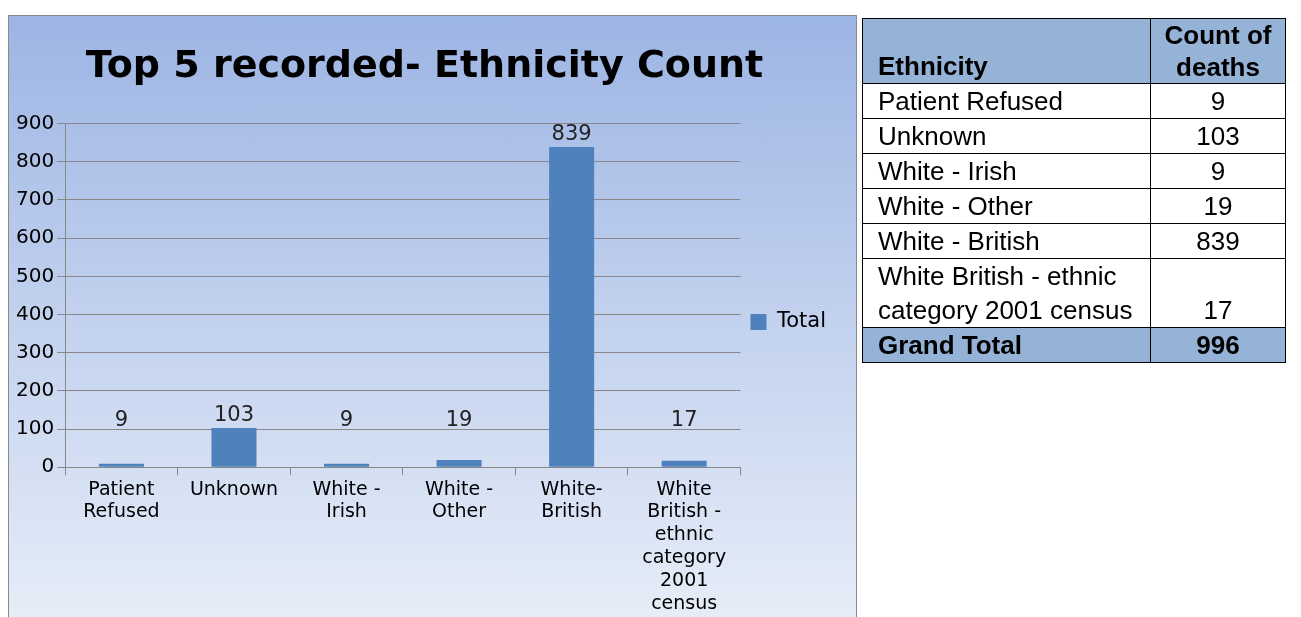 This screenshot has height=617, width=1301. I want to click on y-tick-label: 700, so click(35, 198).